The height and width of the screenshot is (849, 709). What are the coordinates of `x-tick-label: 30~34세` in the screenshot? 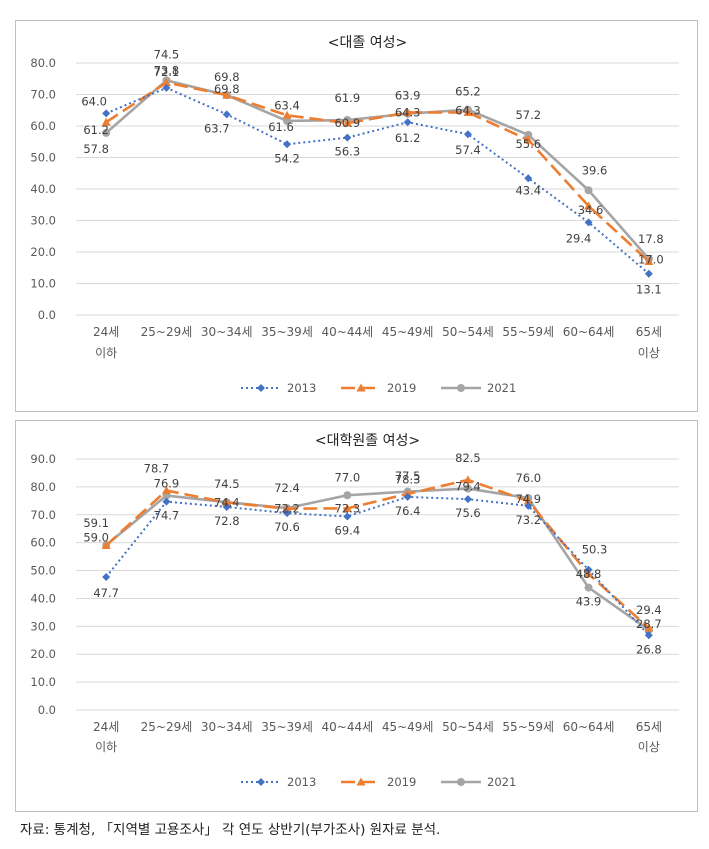 It's located at (227, 727).